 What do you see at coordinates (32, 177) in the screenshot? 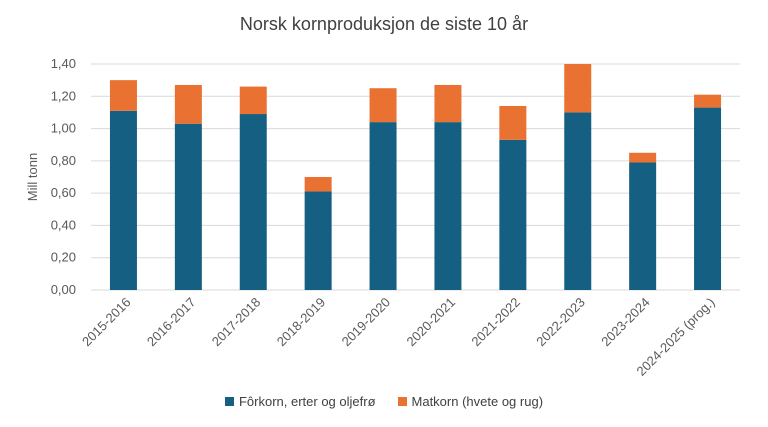
I see `y-axis-label: Mill tonn` at bounding box center [32, 177].